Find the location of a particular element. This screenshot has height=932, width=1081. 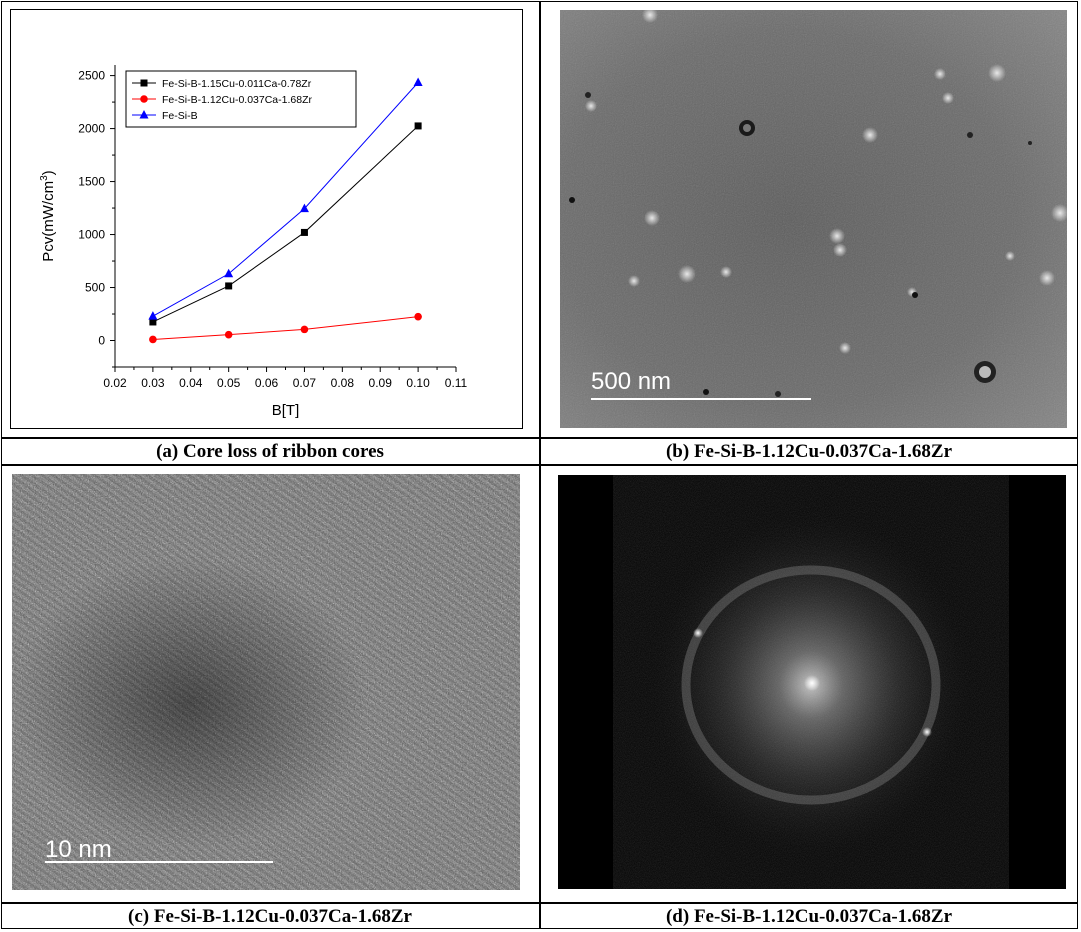

diffraction-pattern-d-graphic is located at coordinates (811, 685).